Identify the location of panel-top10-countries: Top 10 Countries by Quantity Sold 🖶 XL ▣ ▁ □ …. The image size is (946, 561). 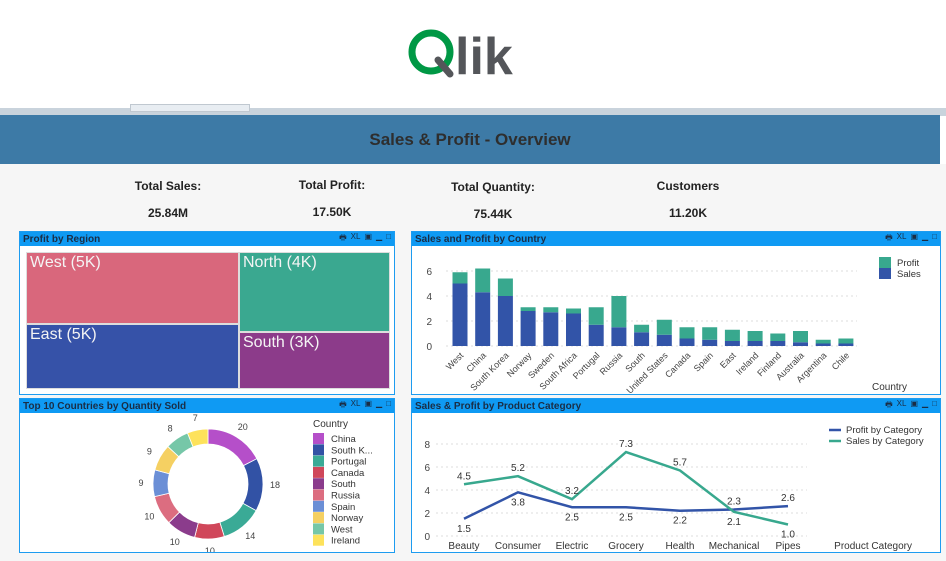
(207, 475).